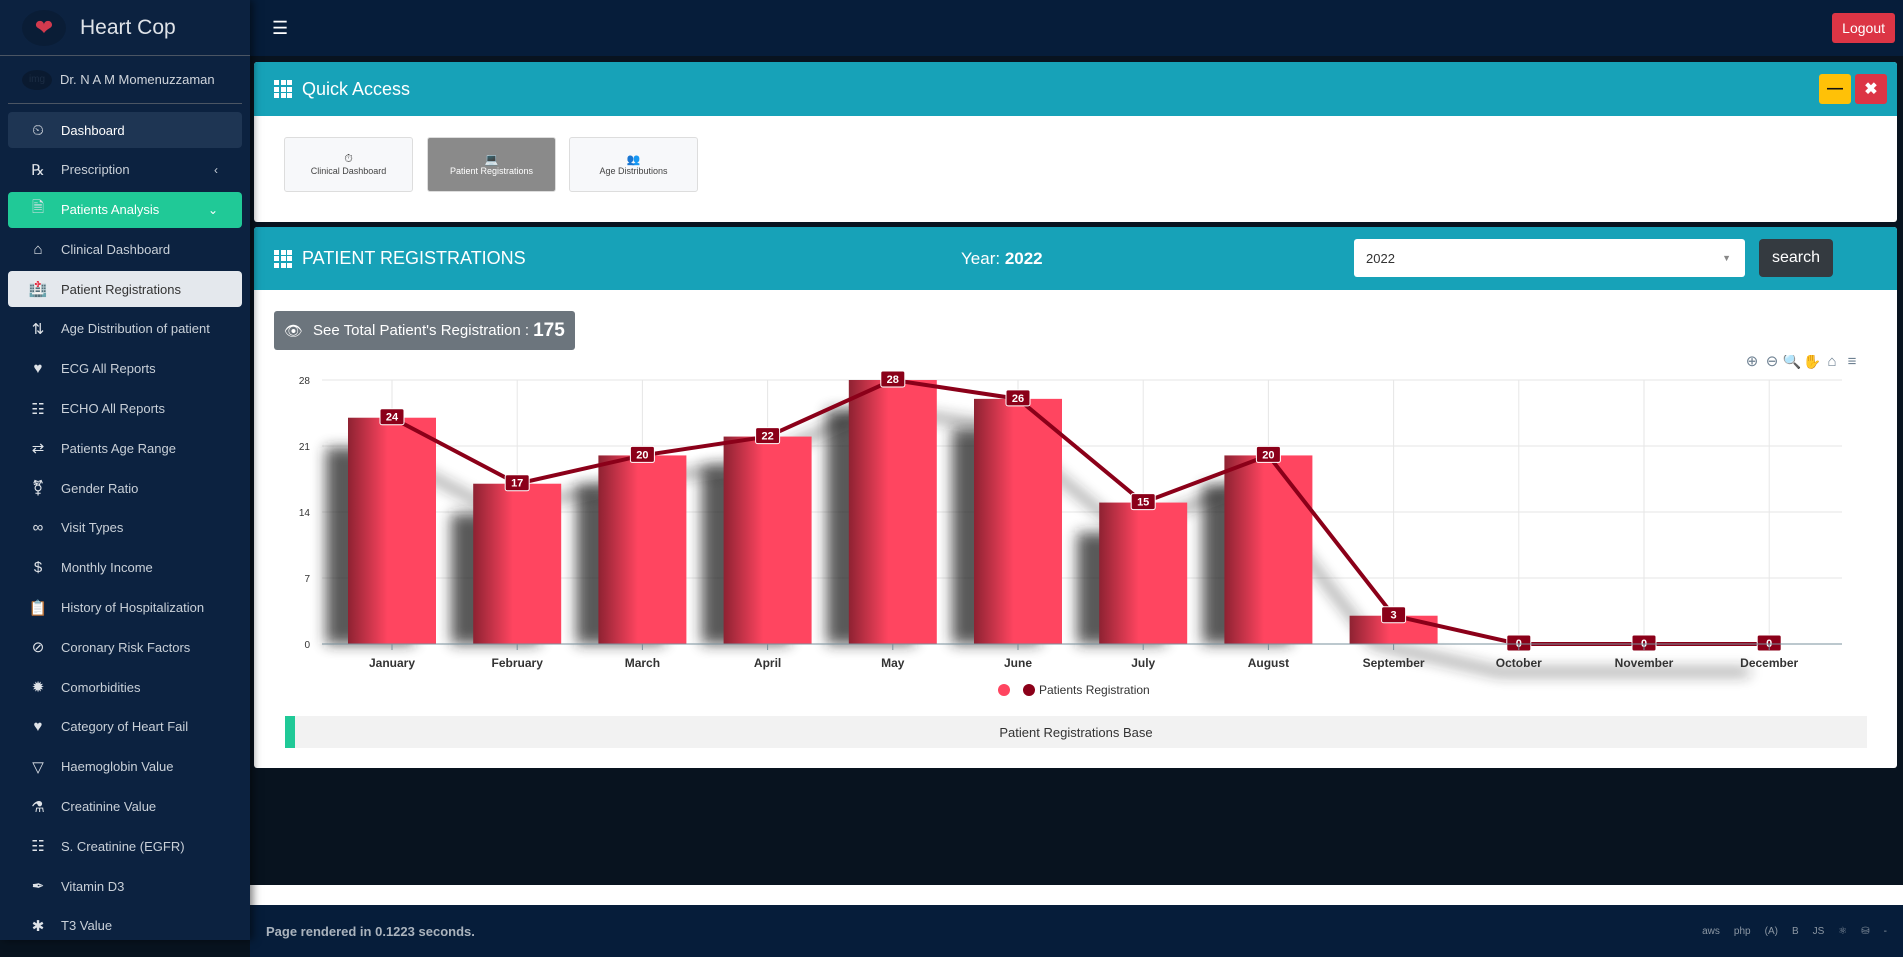 The width and height of the screenshot is (1903, 957). I want to click on sidebar-item-gender-ratio: ⚧ Gender Ratio, so click(125, 488).